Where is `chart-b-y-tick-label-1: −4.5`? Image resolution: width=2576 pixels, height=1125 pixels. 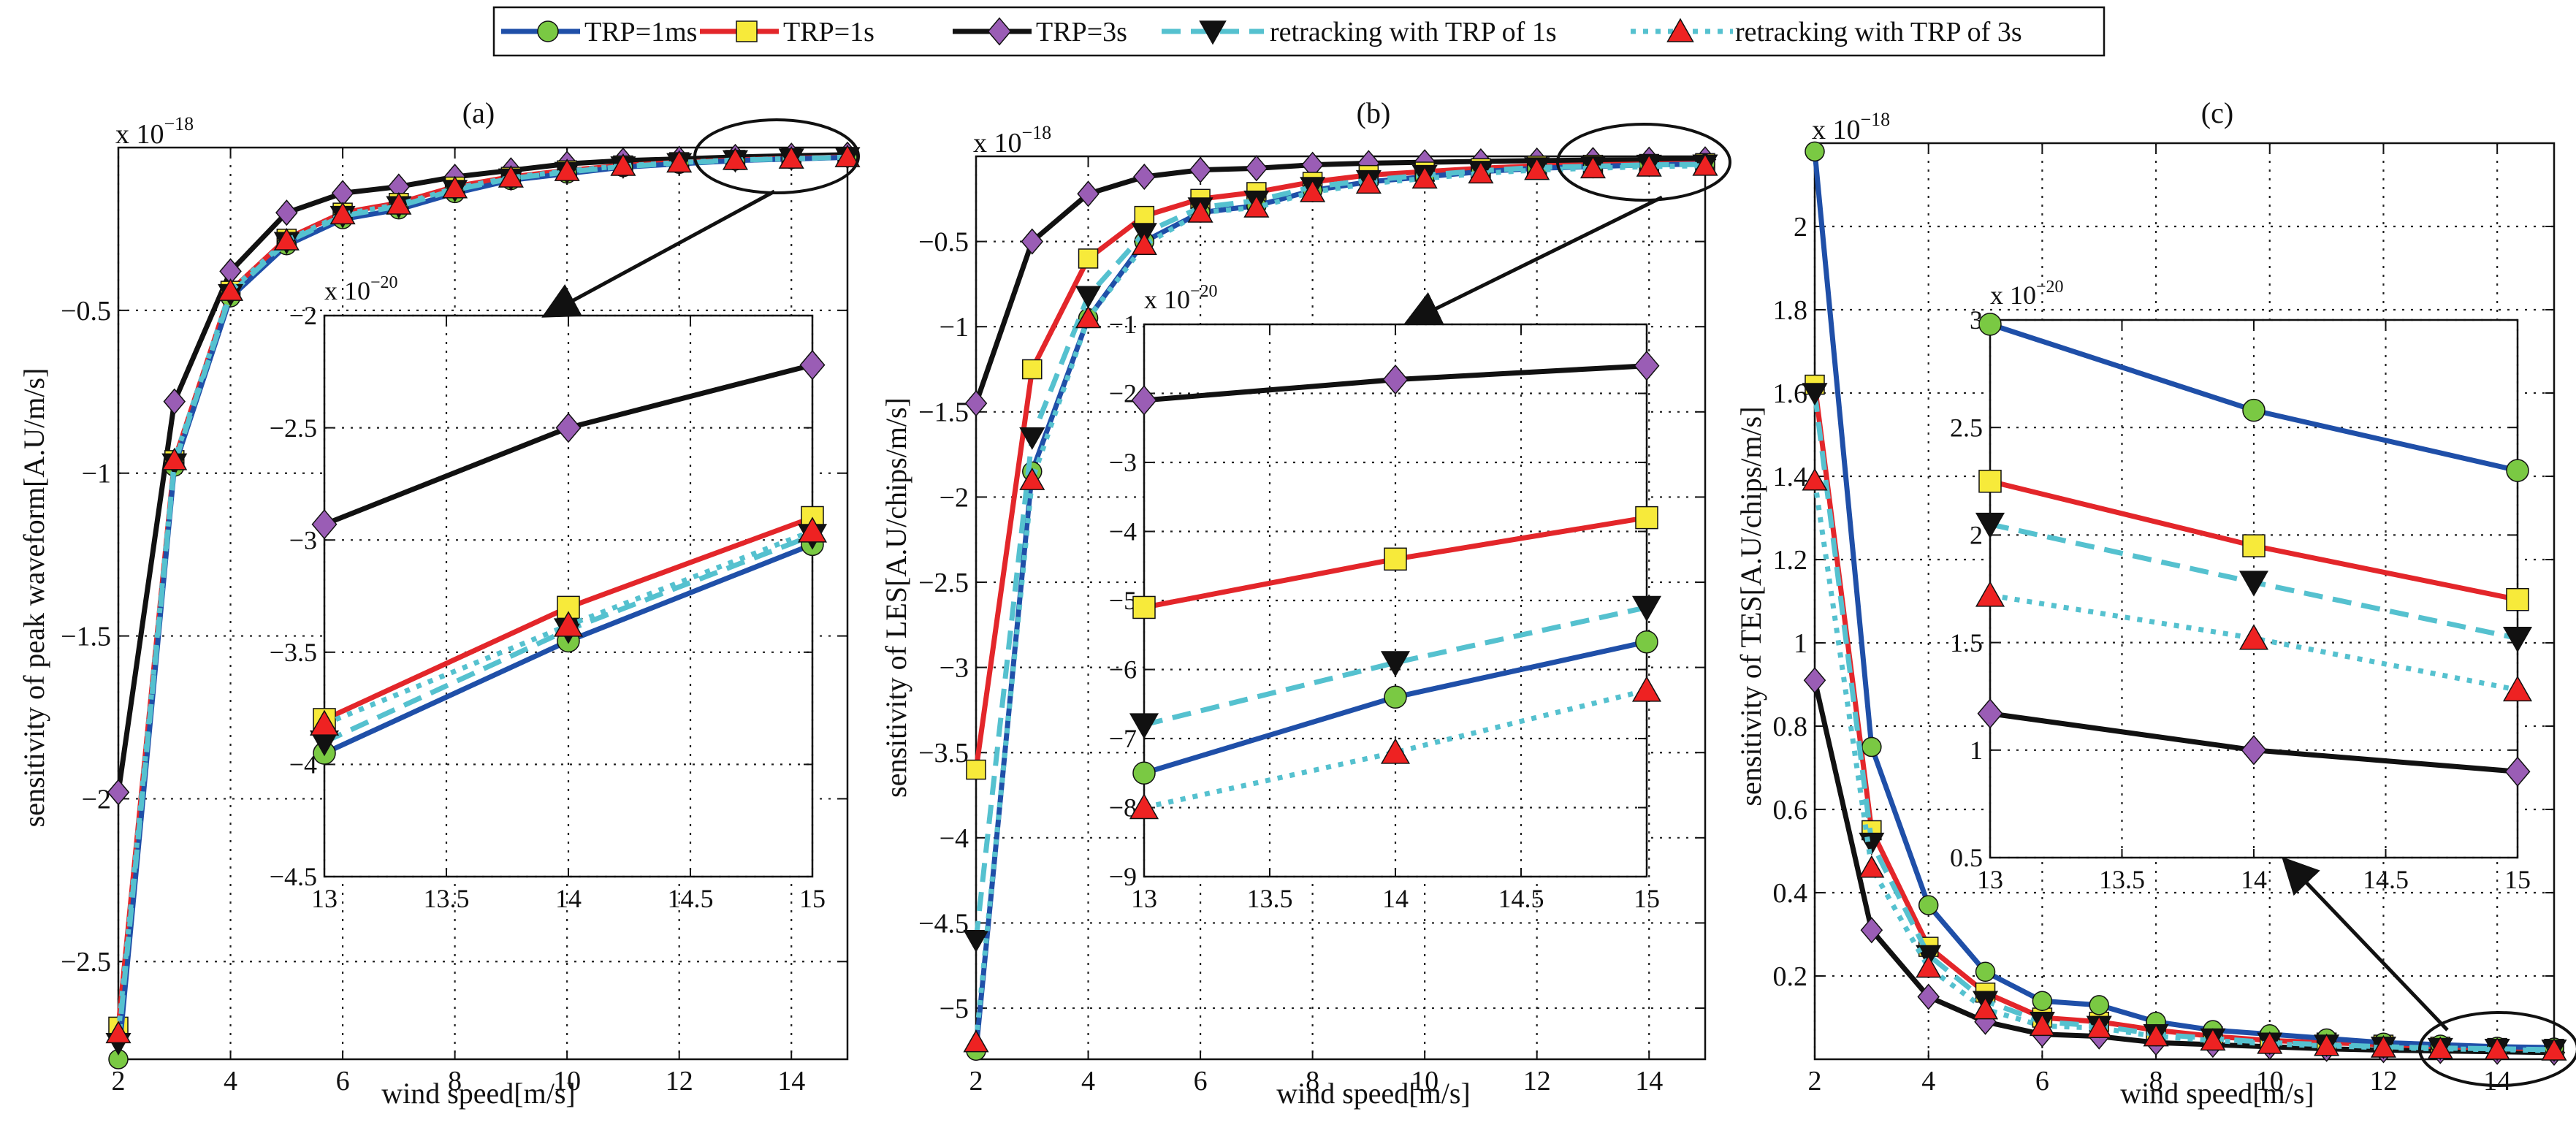
chart-b-y-tick-label-1: −4.5 is located at coordinates (944, 924).